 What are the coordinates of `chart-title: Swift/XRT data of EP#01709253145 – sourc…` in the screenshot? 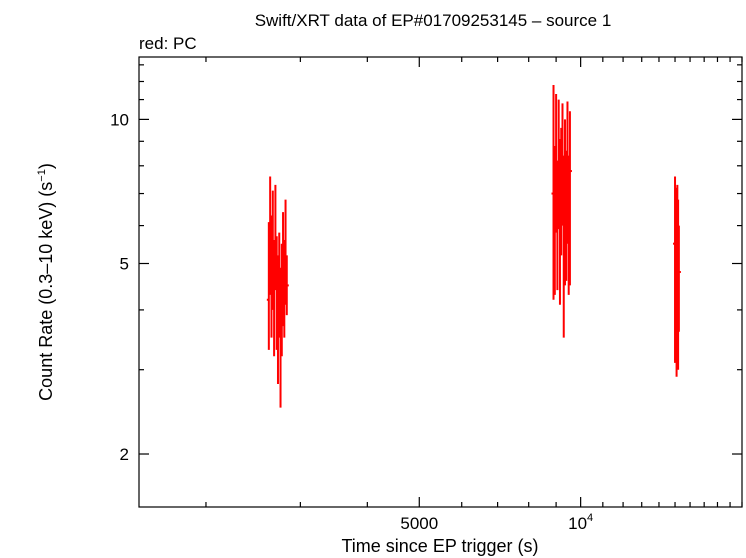 It's located at (433, 20).